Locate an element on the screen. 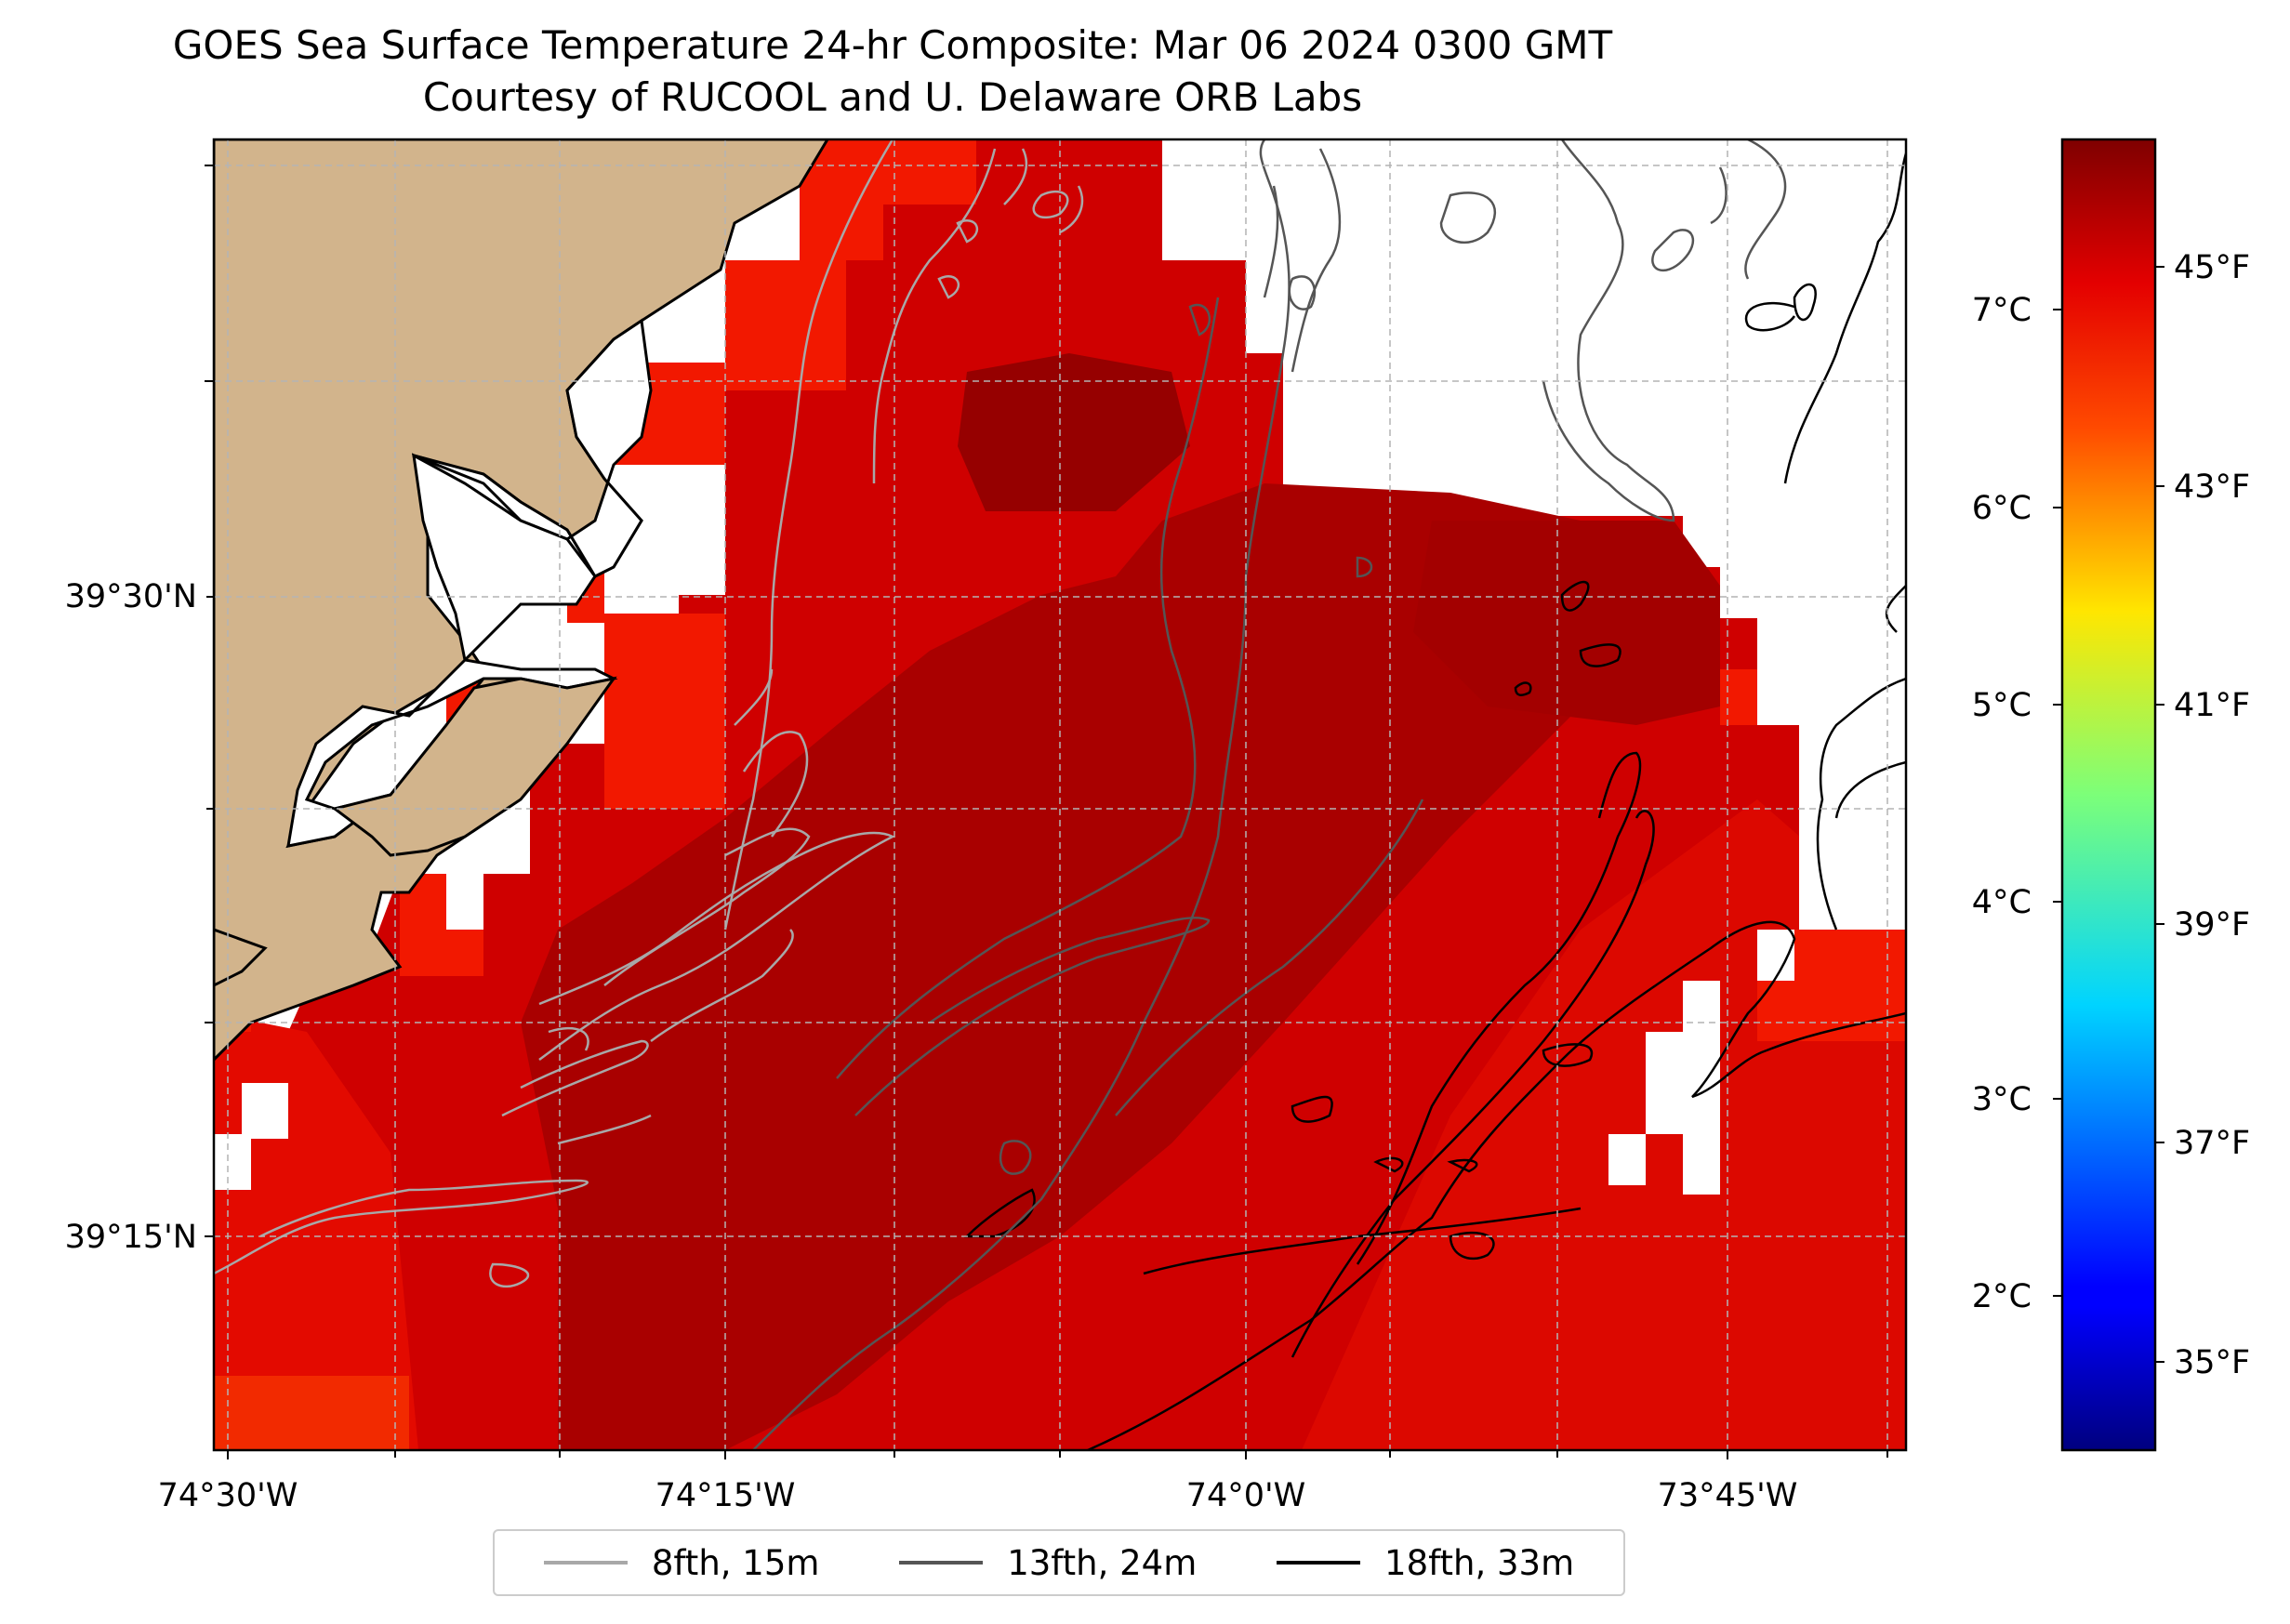 Image resolution: width=2290 pixels, height=1624 pixels. colorbar is located at coordinates (2108, 795).